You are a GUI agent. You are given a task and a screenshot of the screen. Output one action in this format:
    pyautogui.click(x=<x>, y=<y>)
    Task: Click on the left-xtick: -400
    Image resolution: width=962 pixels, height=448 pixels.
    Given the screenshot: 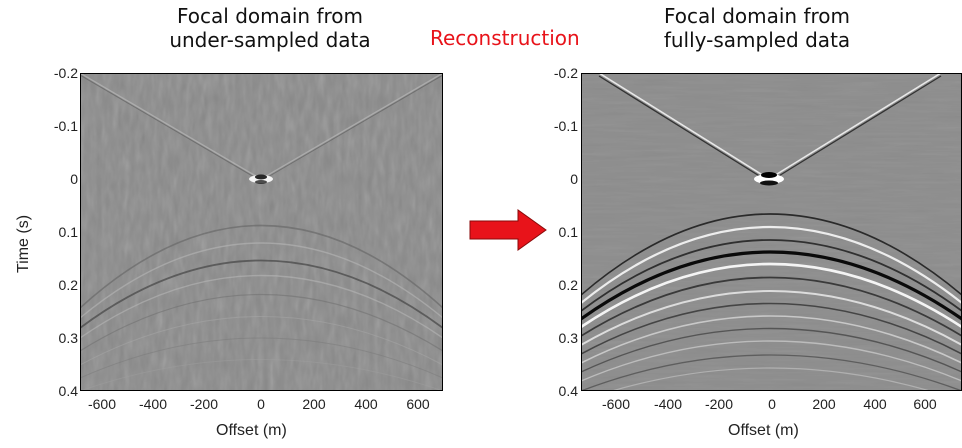 What is the action you would take?
    pyautogui.click(x=153, y=404)
    